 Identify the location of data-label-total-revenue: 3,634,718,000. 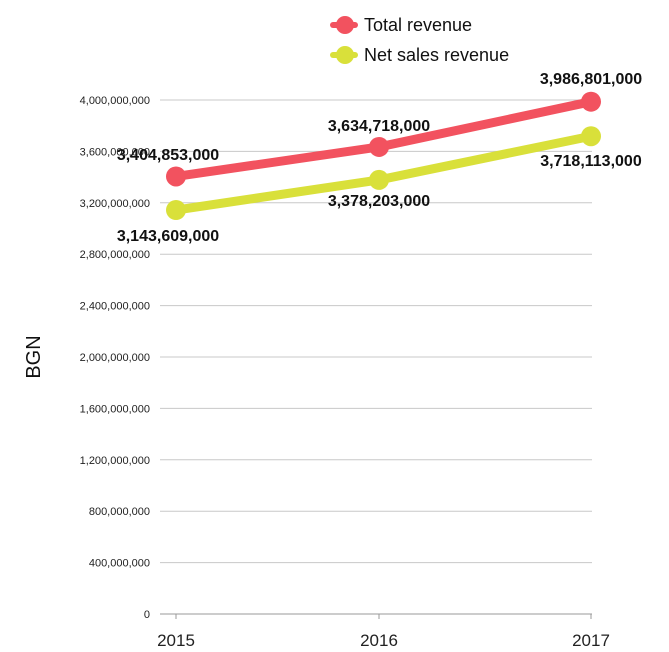
(379, 126).